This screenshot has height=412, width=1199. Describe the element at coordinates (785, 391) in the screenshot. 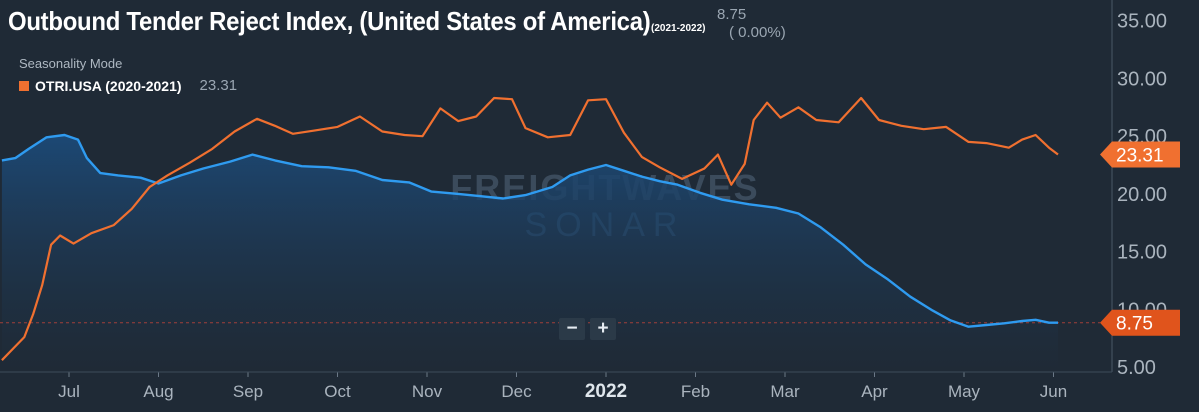

I see `x-tick-label: Mar` at that location.